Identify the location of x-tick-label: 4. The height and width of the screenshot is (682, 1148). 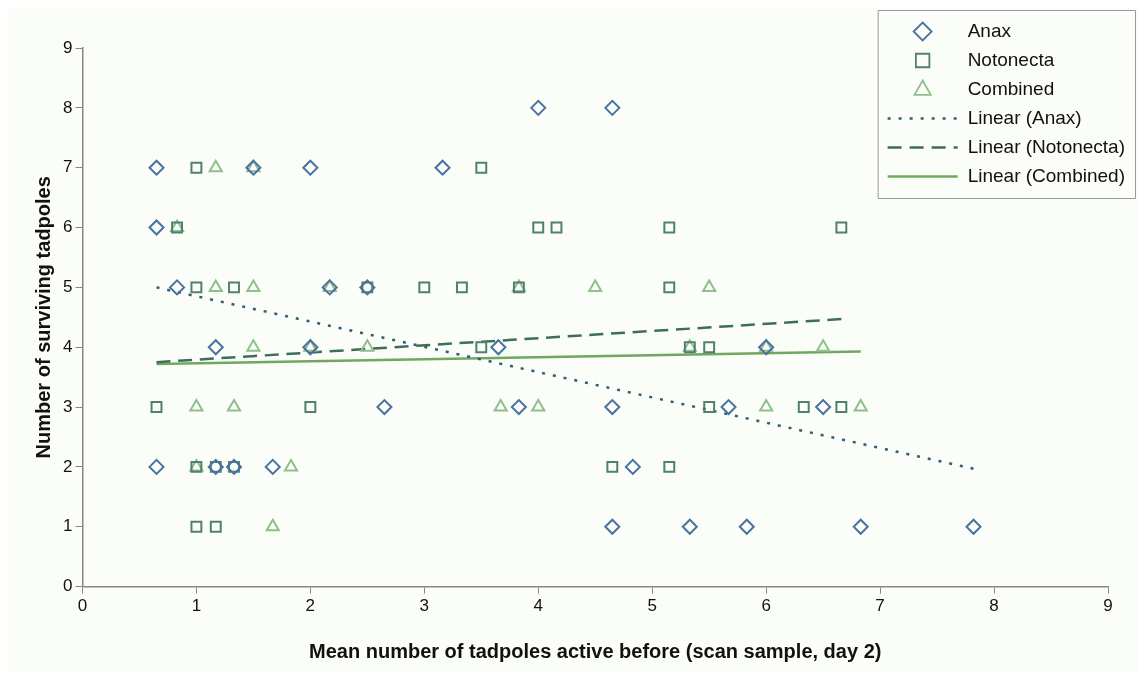
(538, 606).